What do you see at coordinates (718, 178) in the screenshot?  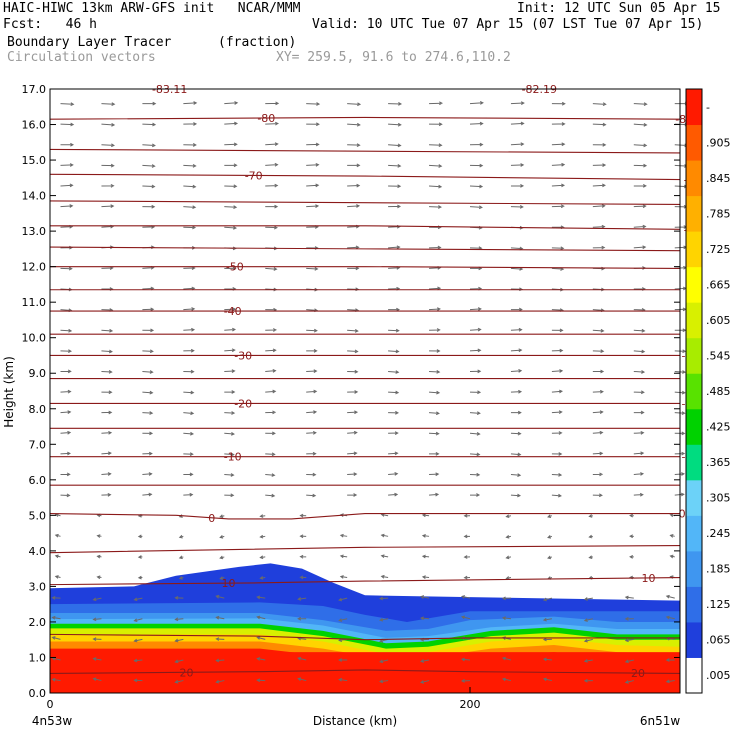 I see `colorbar-label-14: .845` at bounding box center [718, 178].